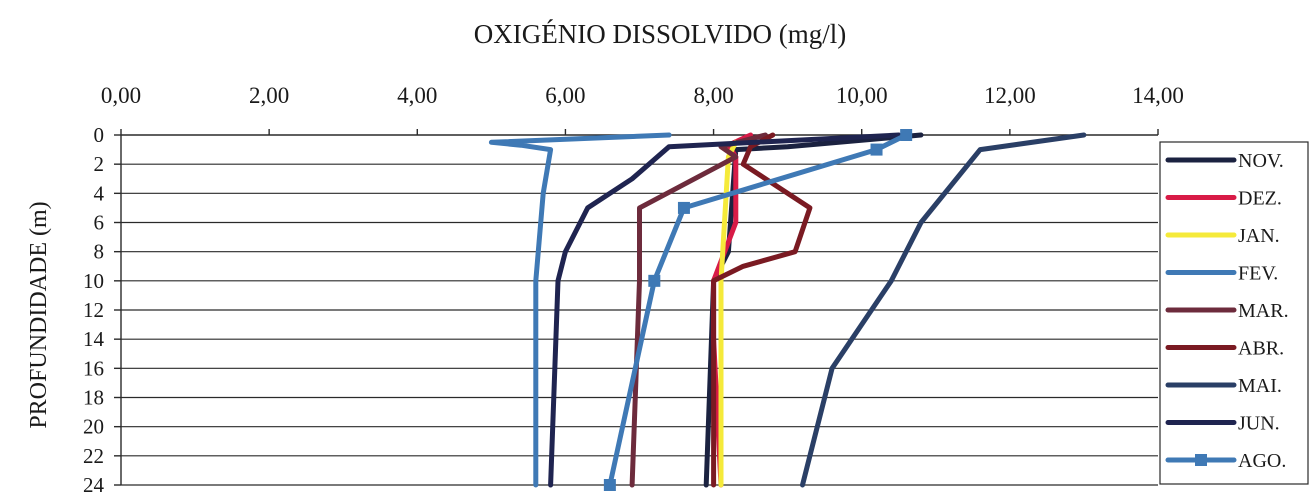 Image resolution: width=1313 pixels, height=497 pixels. I want to click on series-fev, so click(580, 310).